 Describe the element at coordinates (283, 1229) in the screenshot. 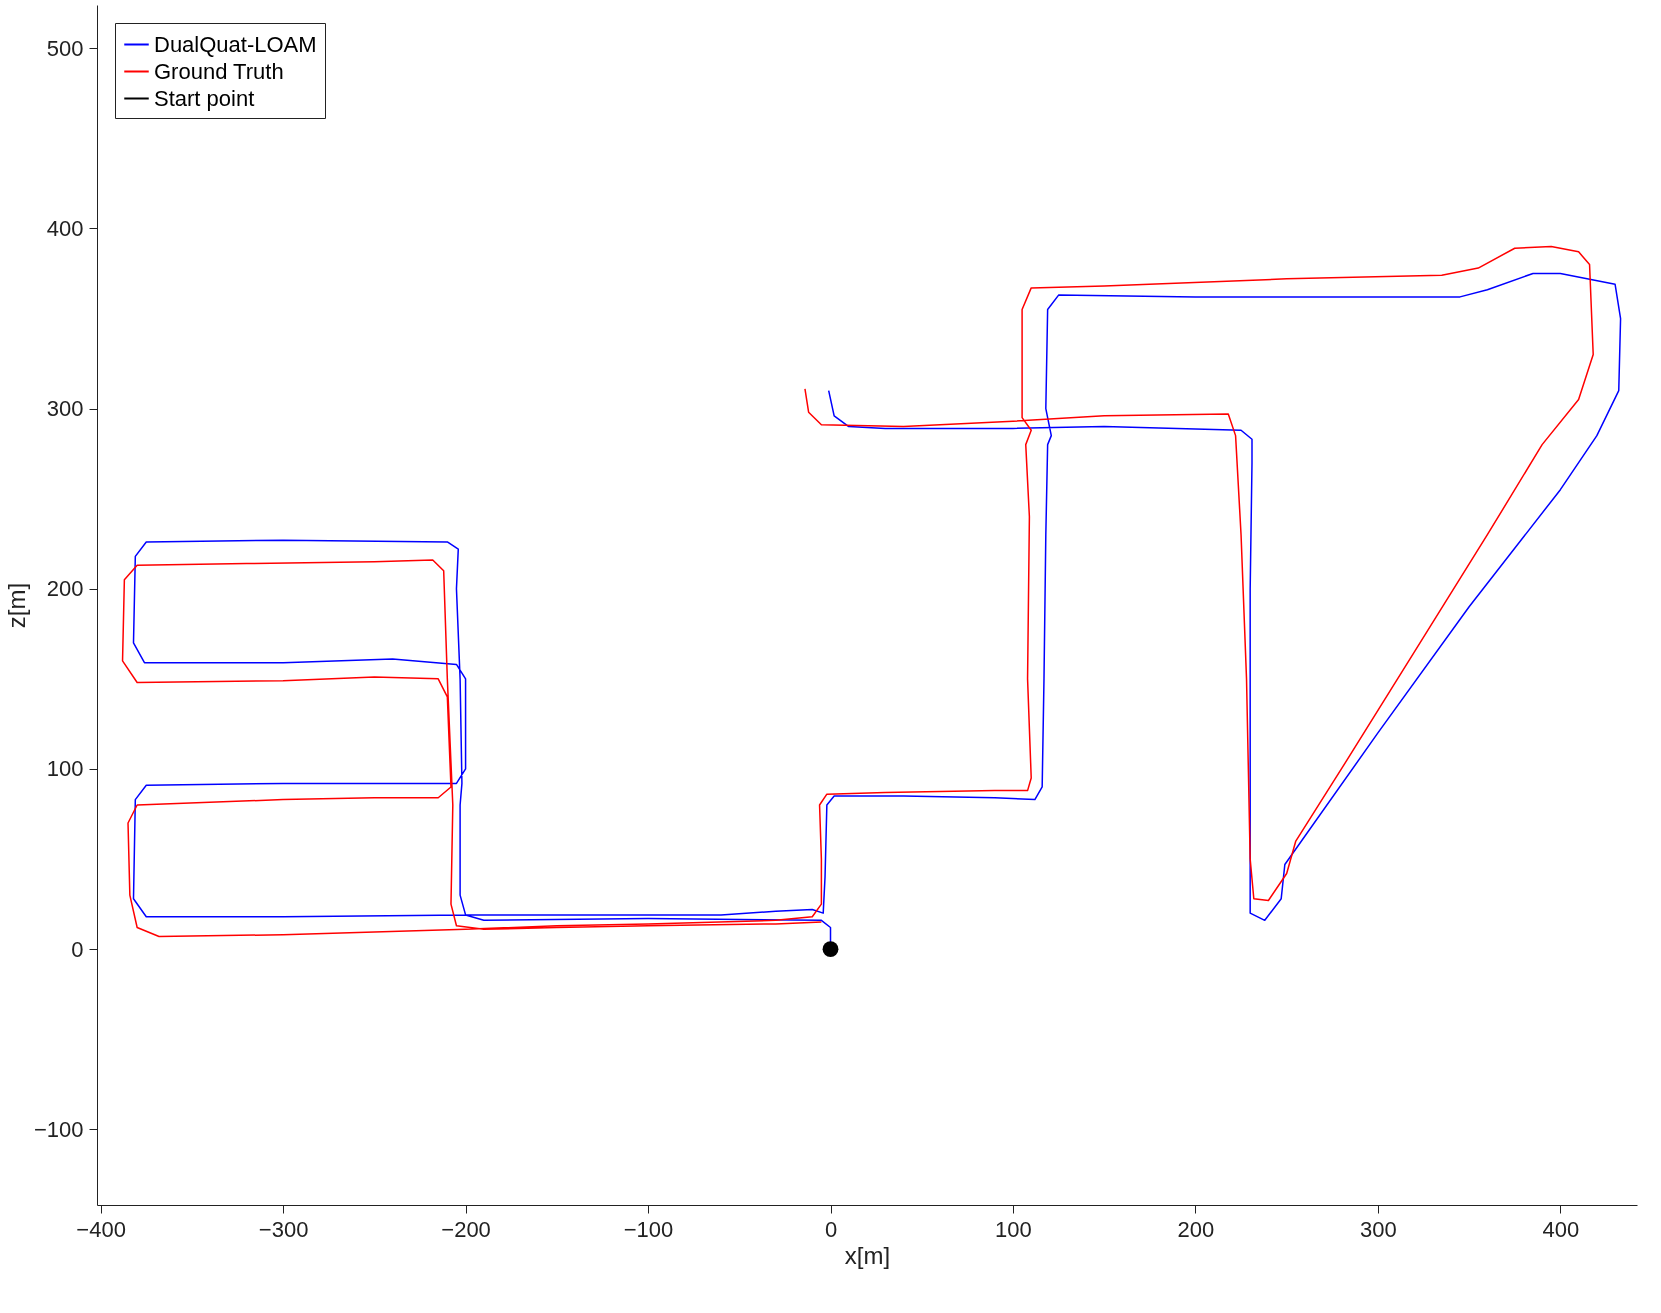

I see `x-tick-label: −300` at that location.